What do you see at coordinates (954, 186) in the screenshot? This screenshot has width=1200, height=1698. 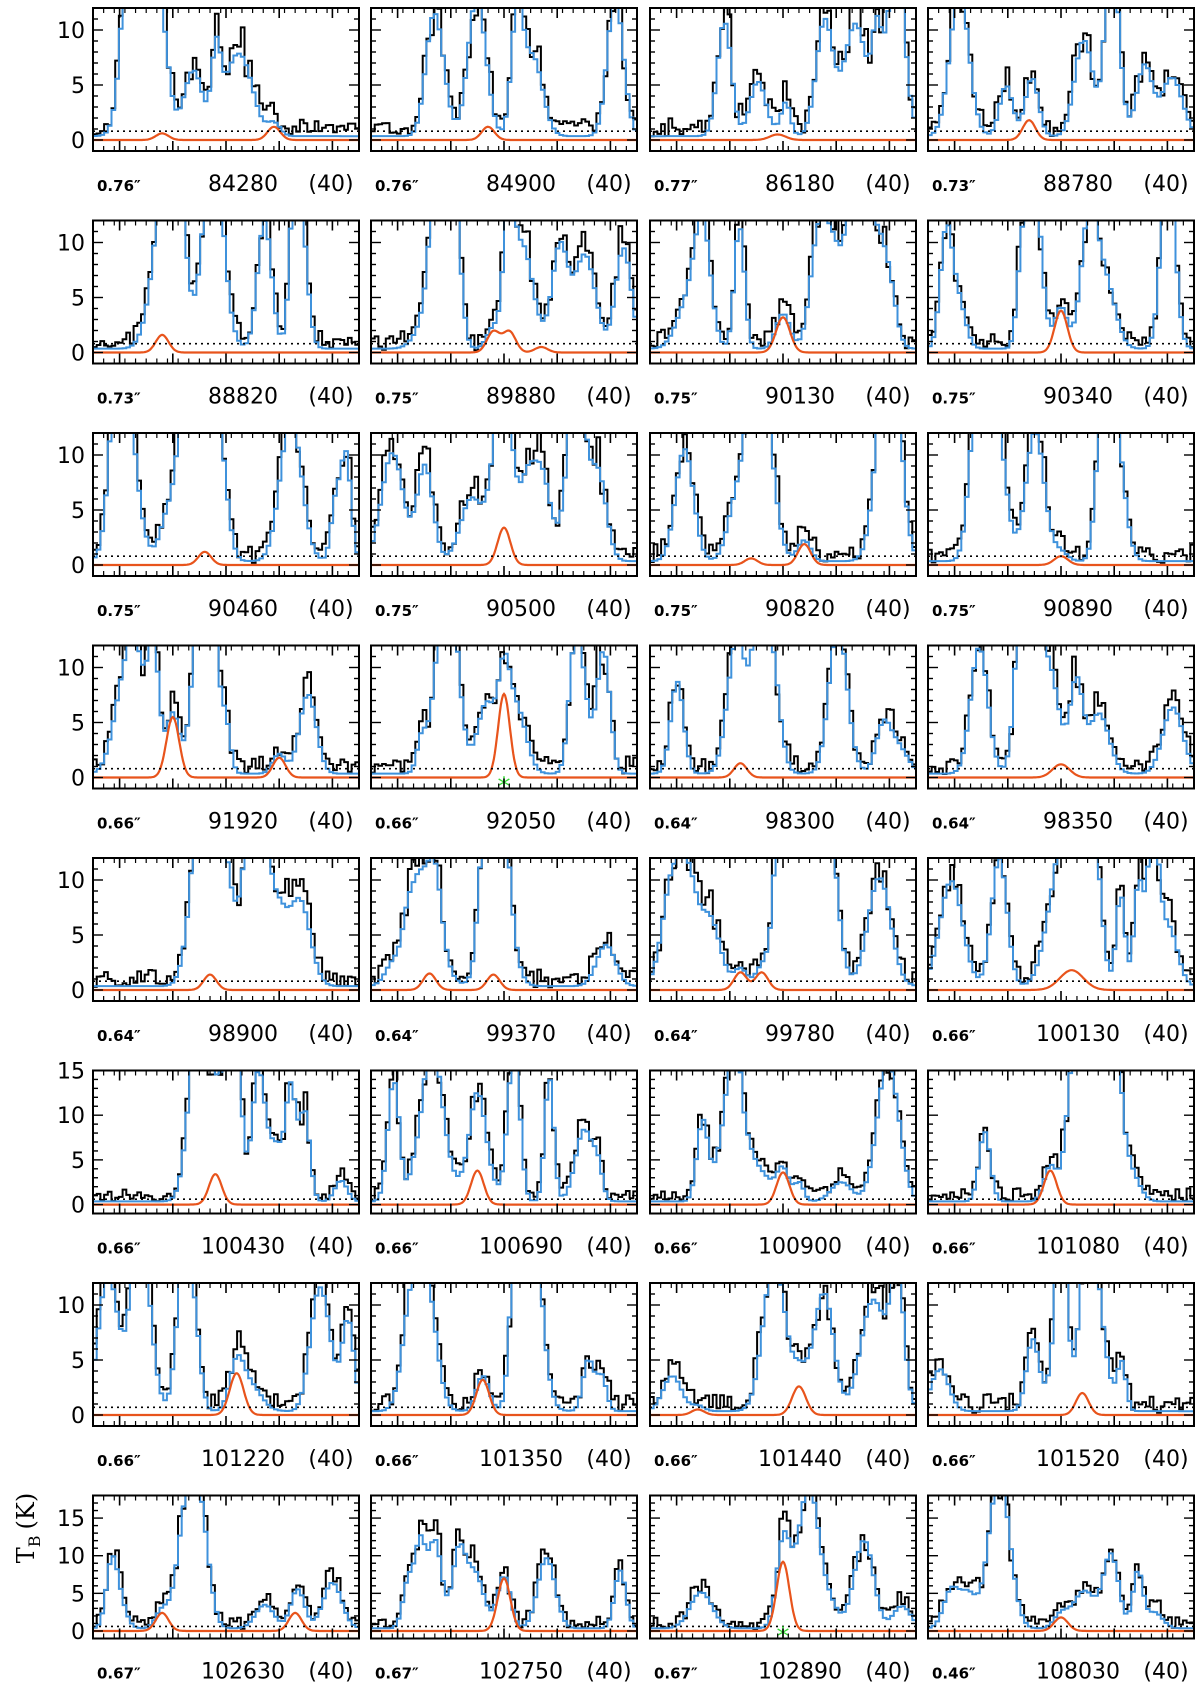 I see `beam-label: 0.73″` at bounding box center [954, 186].